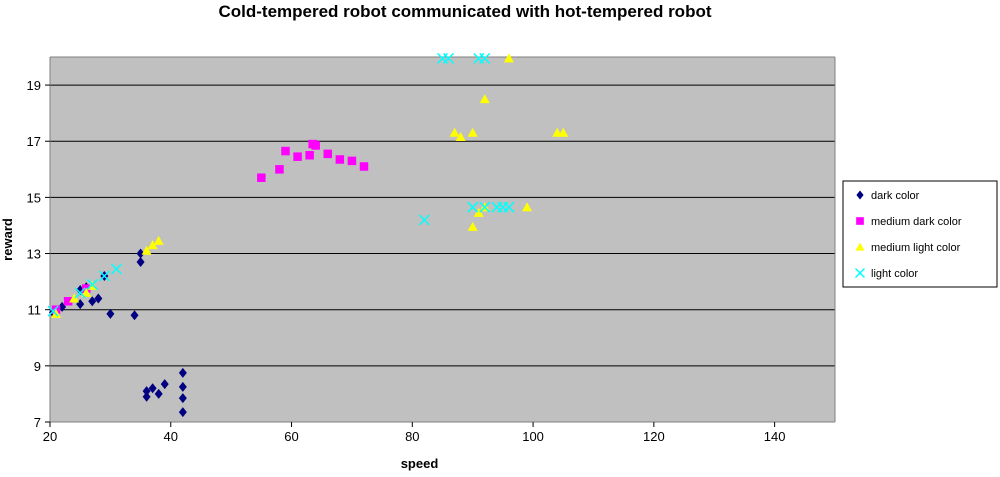  Describe the element at coordinates (35, 310) in the screenshot. I see `y-tick-label: 11` at that location.